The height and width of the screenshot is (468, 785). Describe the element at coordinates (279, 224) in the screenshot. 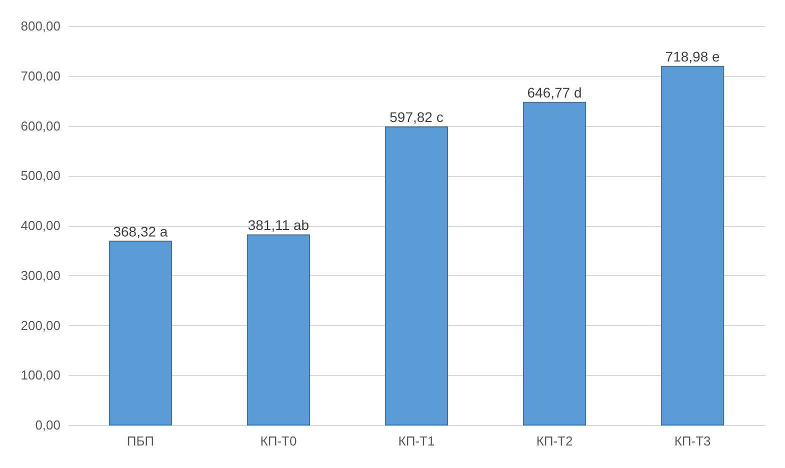

I see `data-label: 381,11 ab` at that location.